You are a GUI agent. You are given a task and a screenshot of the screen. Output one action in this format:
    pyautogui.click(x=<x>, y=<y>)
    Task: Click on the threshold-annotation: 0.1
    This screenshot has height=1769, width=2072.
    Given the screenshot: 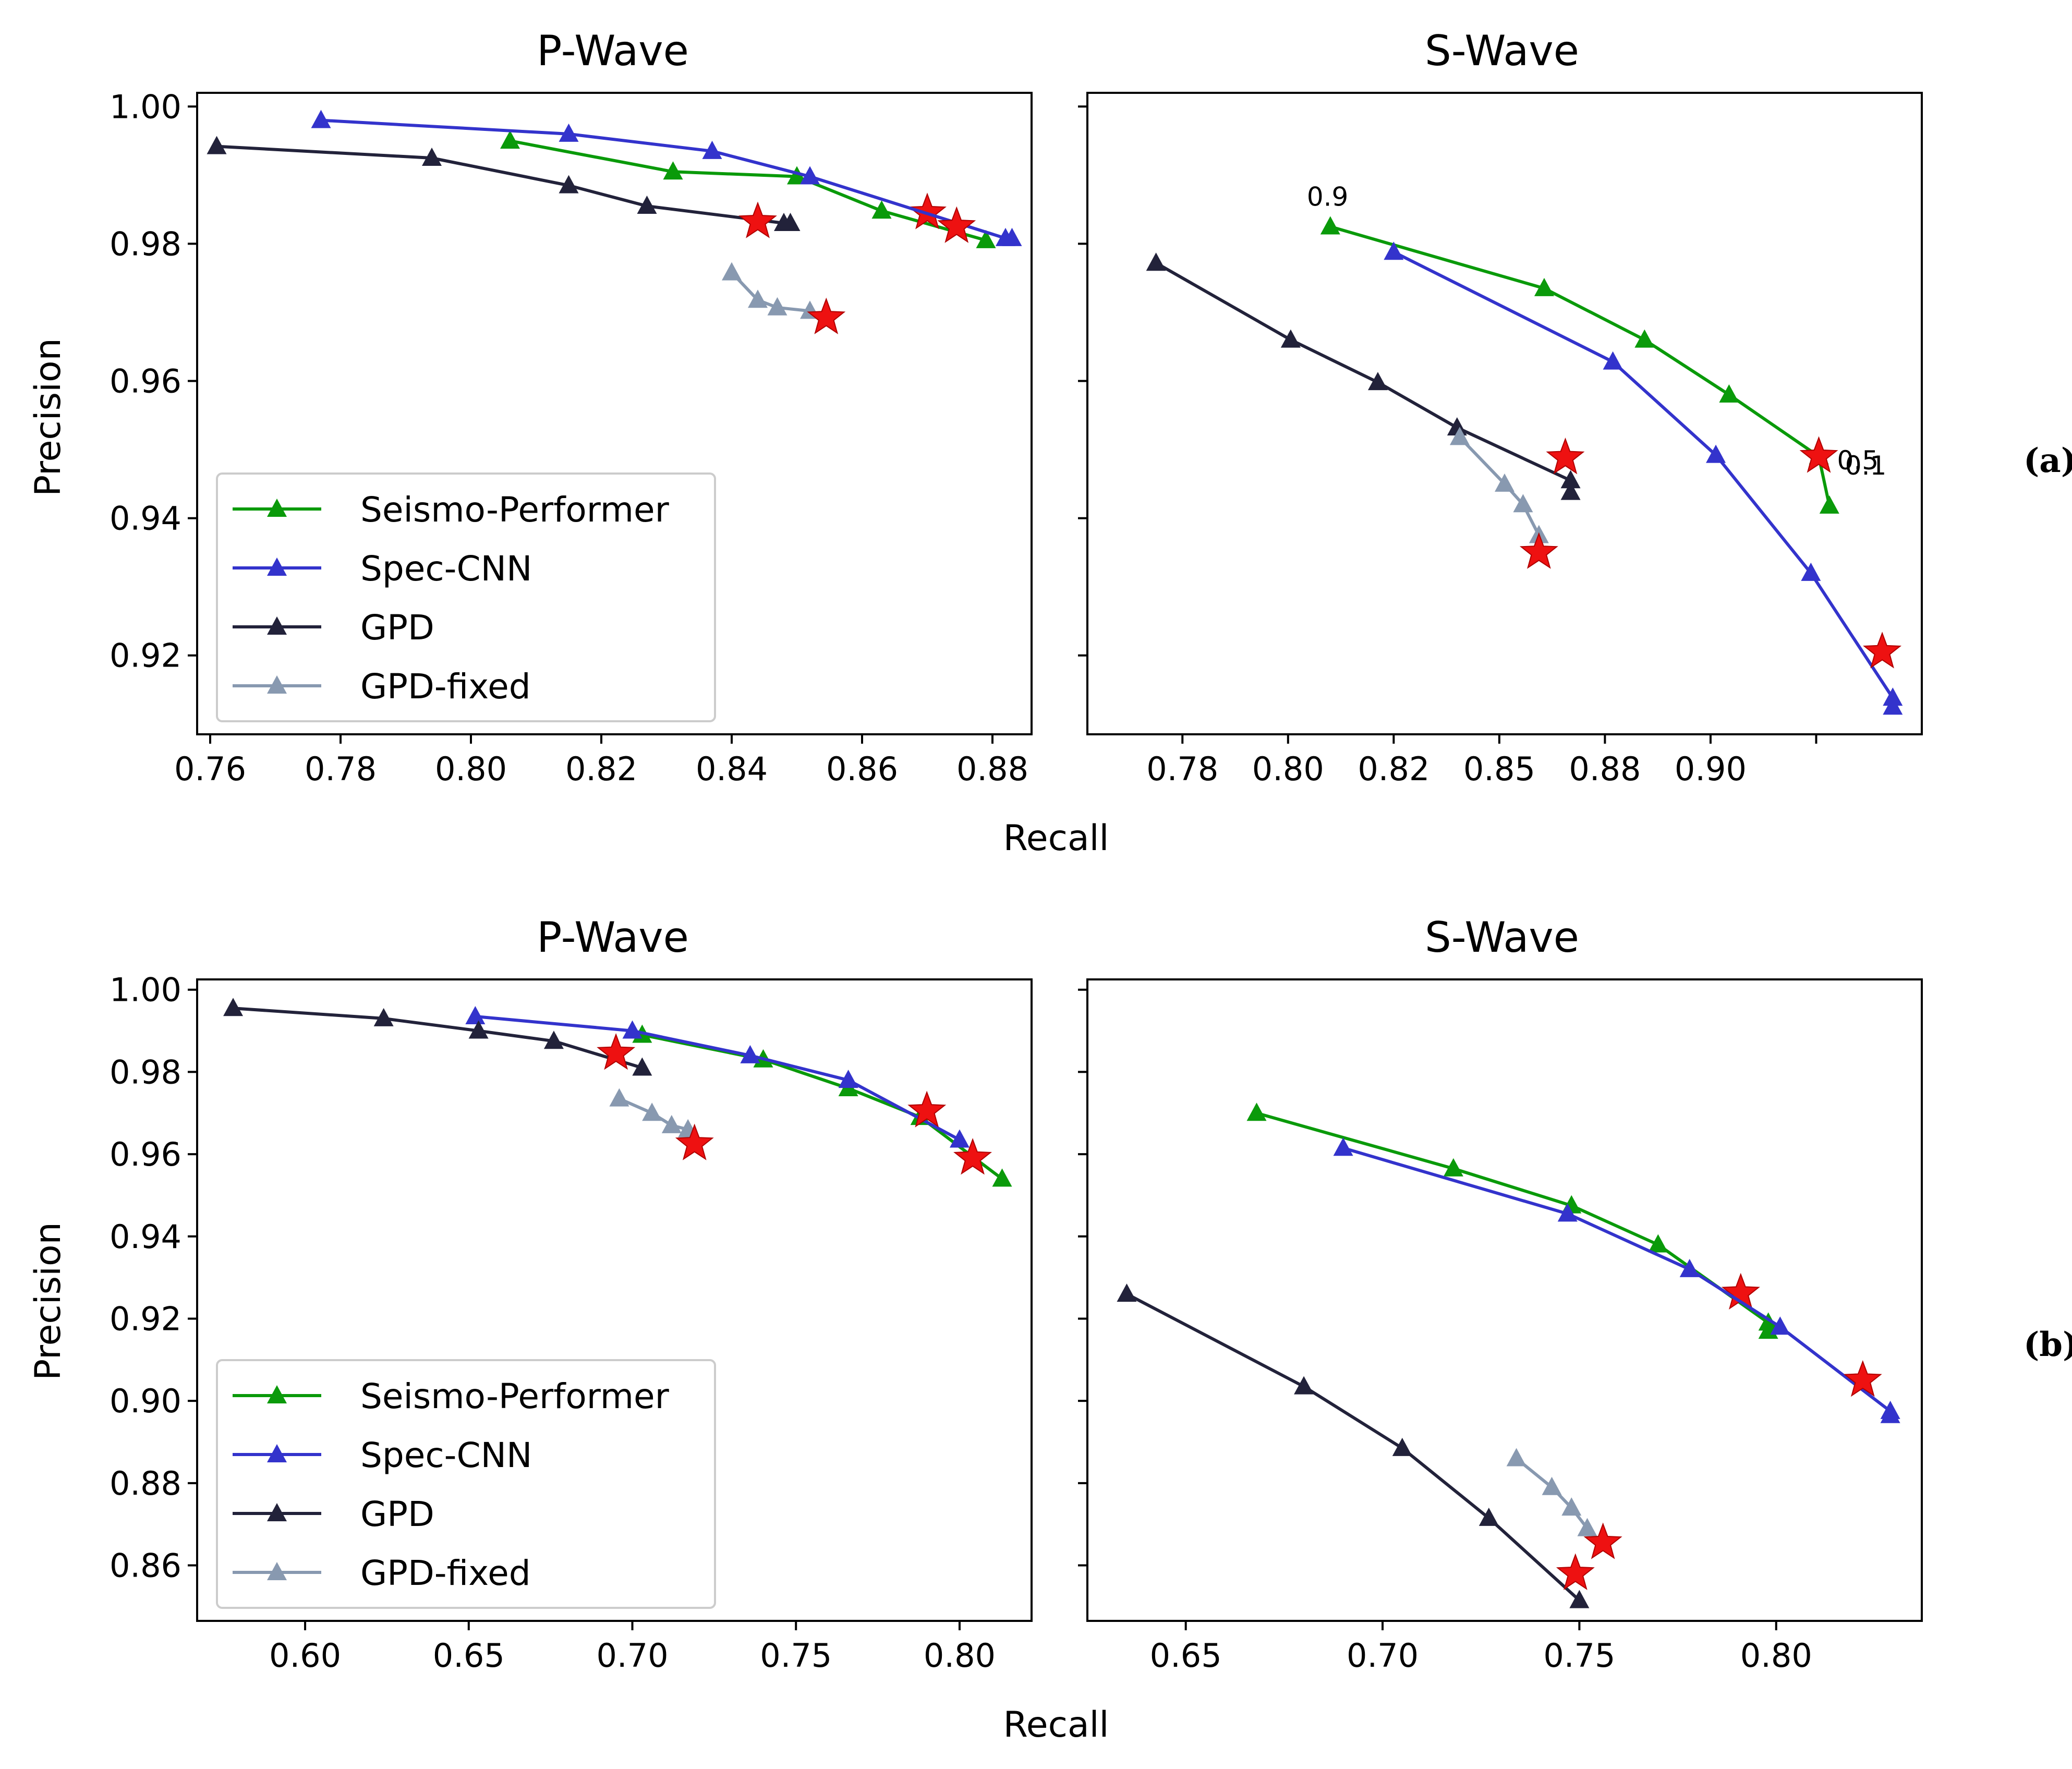 What is the action you would take?
    pyautogui.click(x=1866, y=466)
    